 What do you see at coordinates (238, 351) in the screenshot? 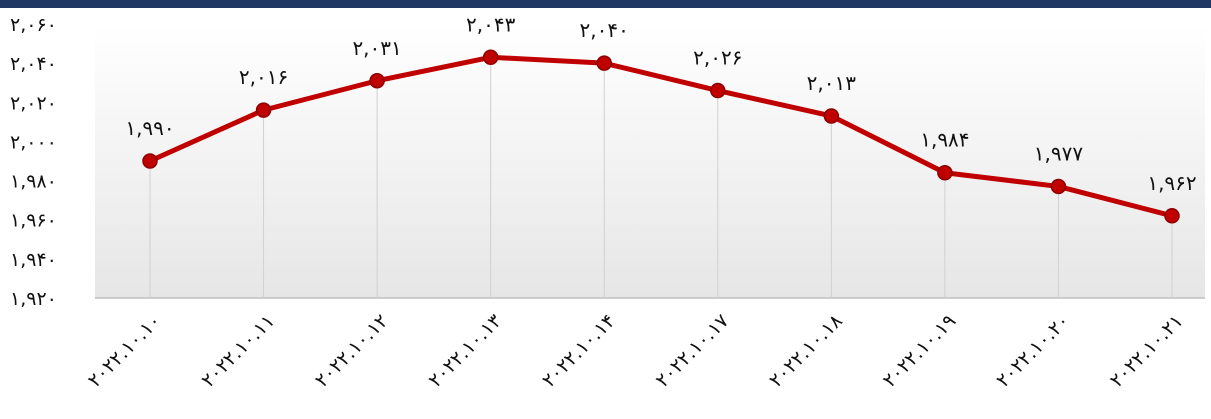
I see `x-tick-label: ۲۰۲۲.۱۰.۱۱` at bounding box center [238, 351].